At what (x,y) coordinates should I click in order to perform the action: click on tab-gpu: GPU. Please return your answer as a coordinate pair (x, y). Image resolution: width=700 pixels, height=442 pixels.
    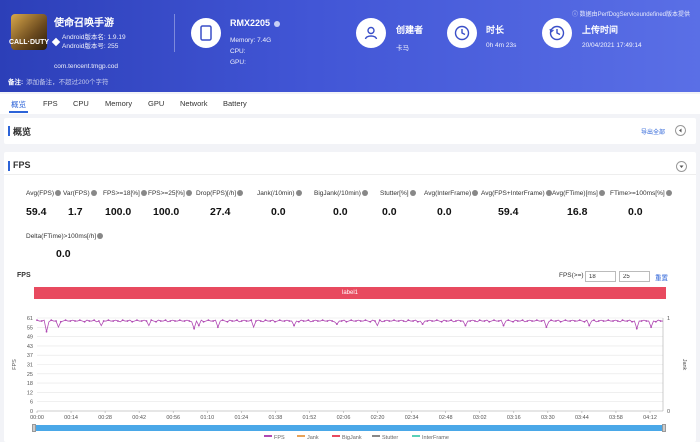
    Looking at the image, I should click on (156, 103).